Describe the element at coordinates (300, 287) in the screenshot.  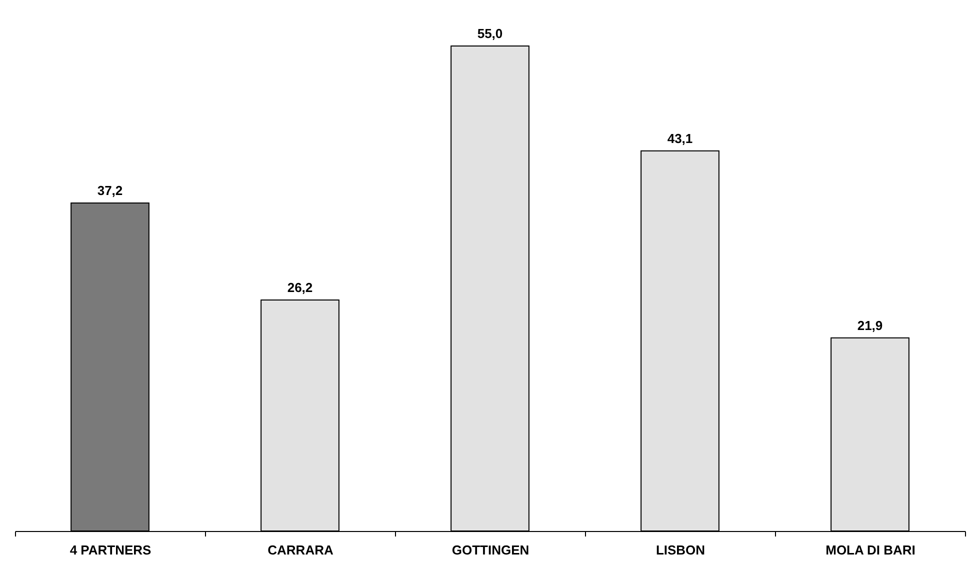
I see `data-label: 26,2` at that location.